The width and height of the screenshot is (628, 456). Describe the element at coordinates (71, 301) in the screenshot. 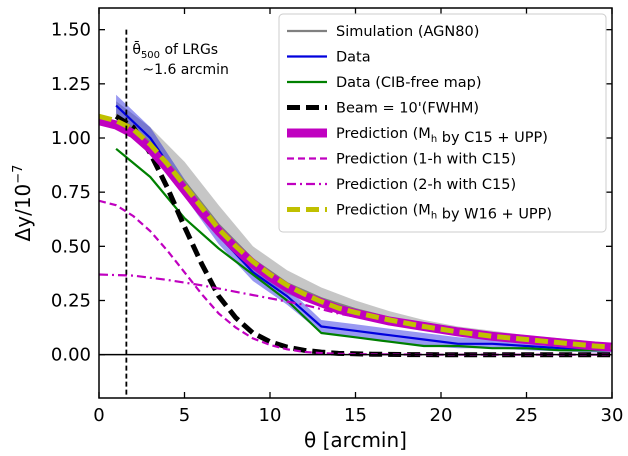

I see `y-tick-label: 0.25` at that location.